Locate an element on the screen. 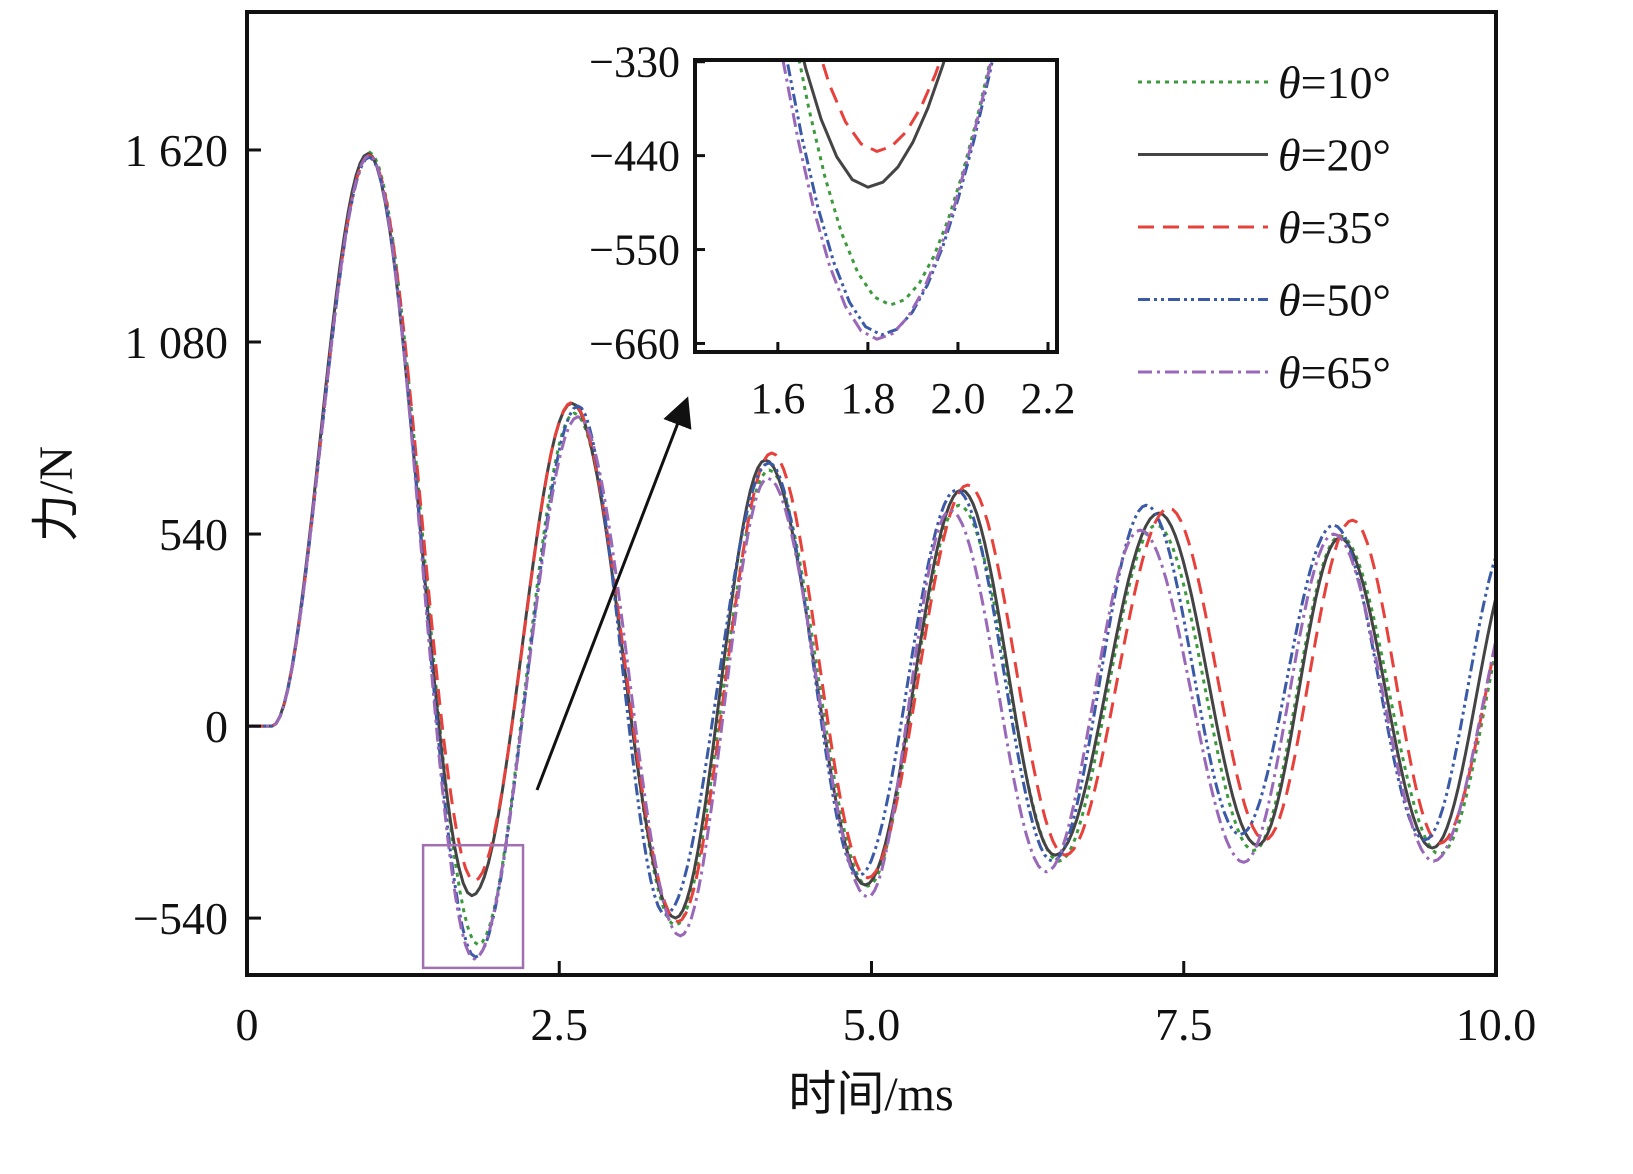 The width and height of the screenshot is (1633, 1174). inset-y-tick-label: −440 is located at coordinates (634, 156).